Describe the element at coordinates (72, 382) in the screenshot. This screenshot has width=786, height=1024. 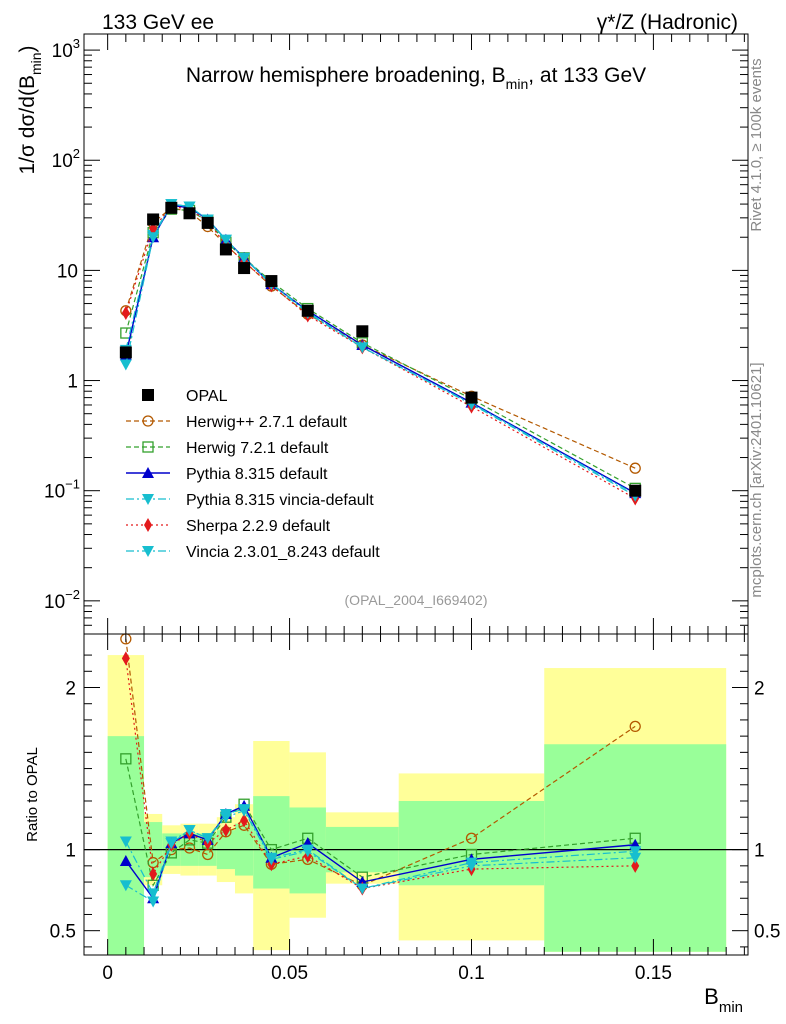
I see `y-tick-label: 1` at that location.